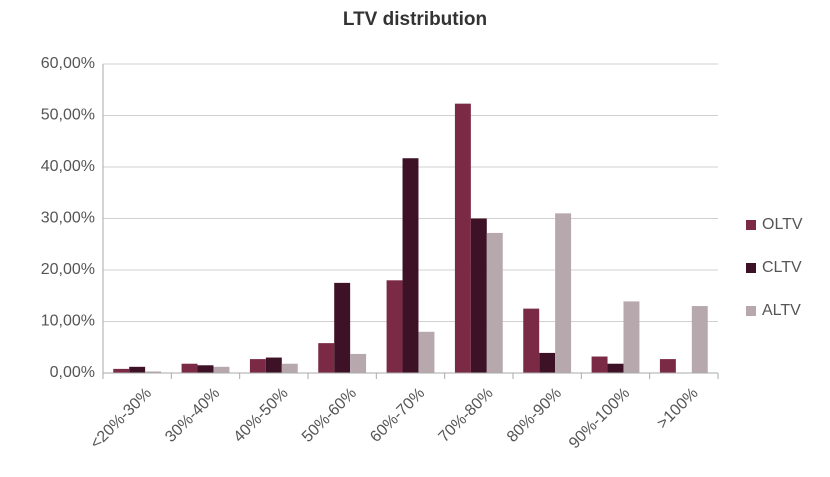 Image resolution: width=830 pixels, height=477 pixels. I want to click on y-tick-label: 0,00%, so click(72, 372).